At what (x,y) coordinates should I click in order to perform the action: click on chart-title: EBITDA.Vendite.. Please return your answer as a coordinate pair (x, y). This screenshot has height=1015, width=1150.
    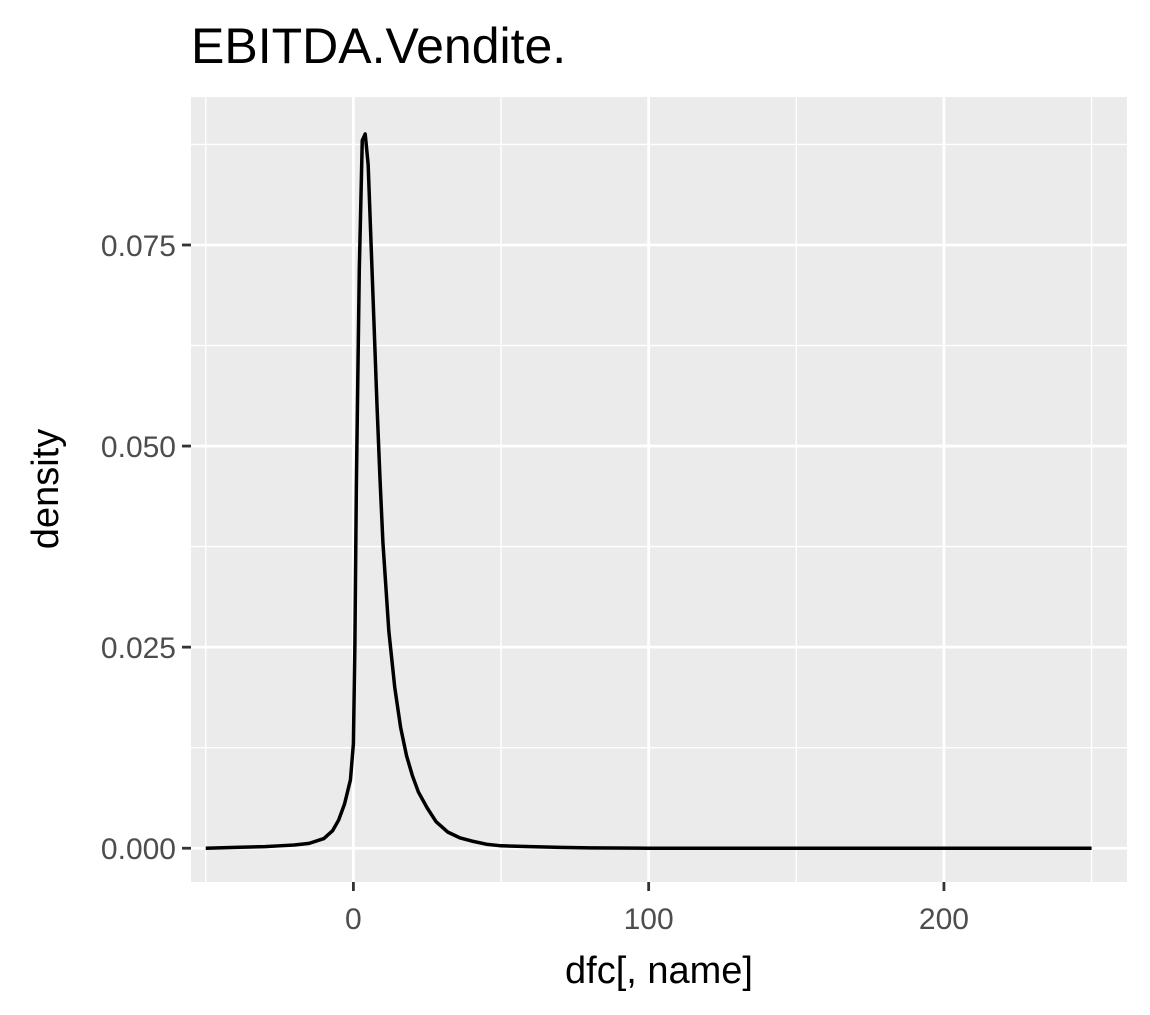
    Looking at the image, I should click on (378, 46).